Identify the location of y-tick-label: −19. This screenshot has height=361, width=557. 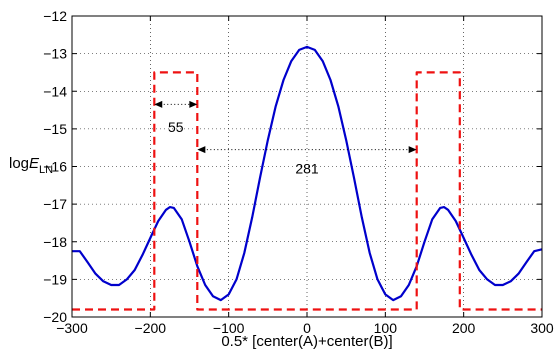
(55, 279).